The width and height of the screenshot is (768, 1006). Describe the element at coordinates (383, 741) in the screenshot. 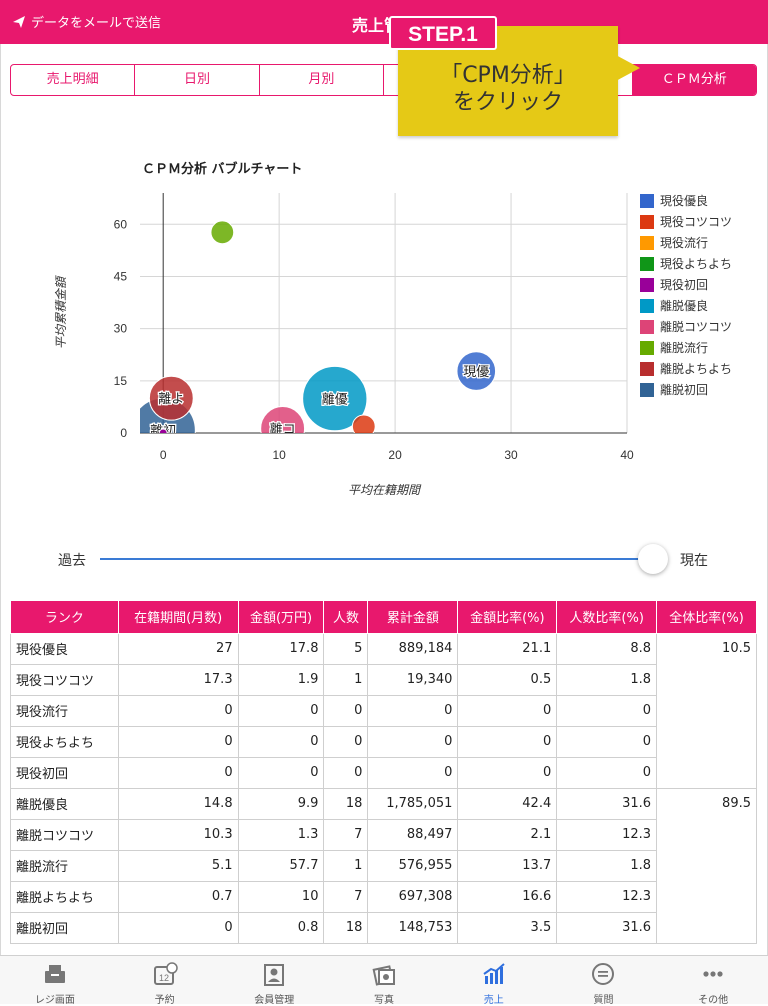

I see `table-row: 現役よちよち 0 0 0 0 0 0` at that location.